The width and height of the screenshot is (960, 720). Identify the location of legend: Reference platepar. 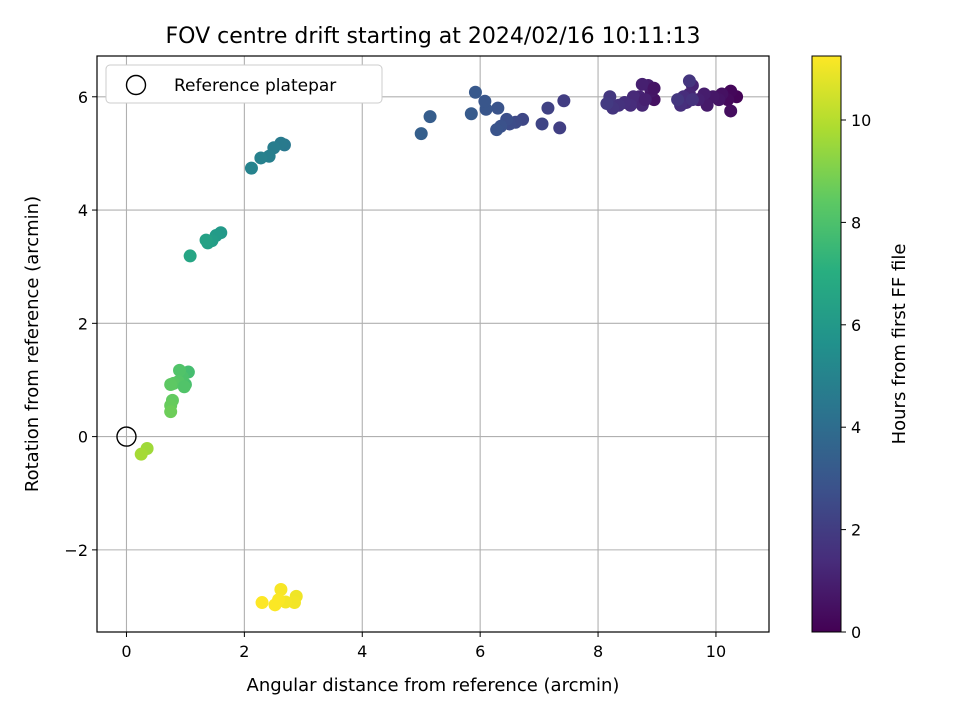
(244, 84).